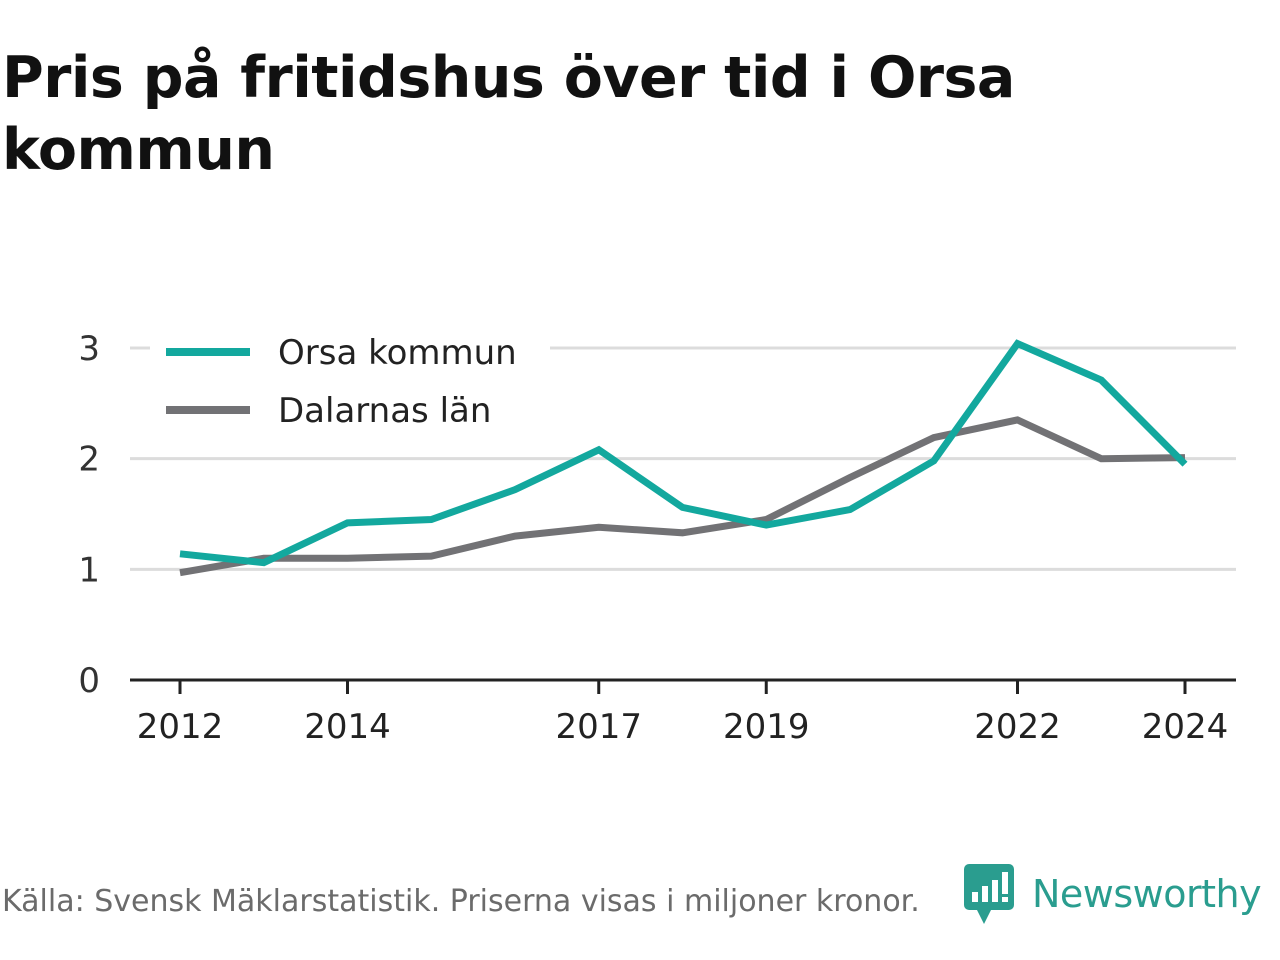  I want to click on brand-name: Newsworthy, so click(1147, 894).